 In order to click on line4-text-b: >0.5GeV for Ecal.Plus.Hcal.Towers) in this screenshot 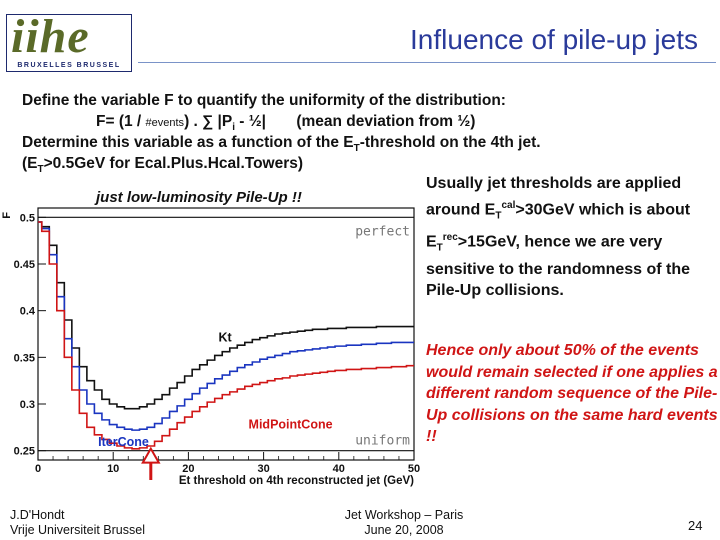, I will do `click(173, 163)`.